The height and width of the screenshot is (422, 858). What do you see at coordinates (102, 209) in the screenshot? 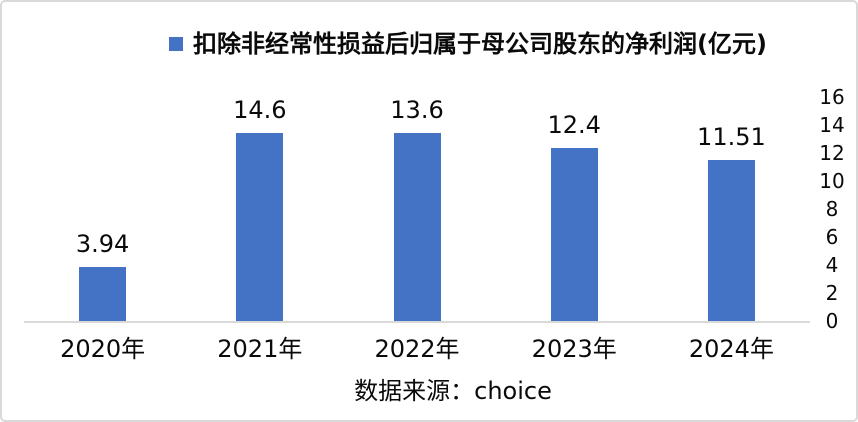
I see `bar-column: 3.94` at bounding box center [102, 209].